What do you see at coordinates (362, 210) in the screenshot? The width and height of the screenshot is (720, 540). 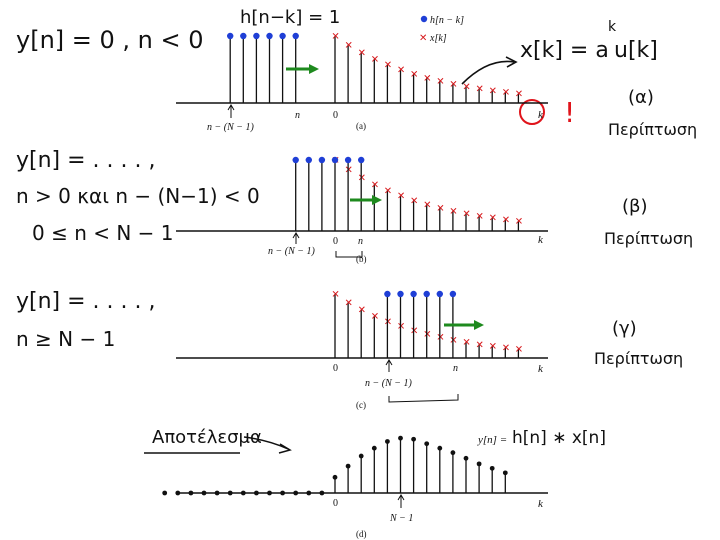 I see `panel-b: ✕✕✕✕✕✕✕✕✕✕✕✕✕✕✕ k 0 n n − (N − 1) (b)` at bounding box center [362, 210].